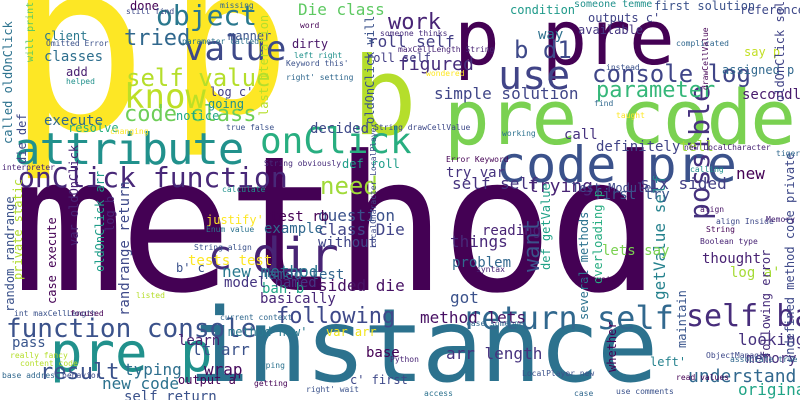 The image size is (800, 400). What do you see at coordinates (446, 49) in the screenshot?
I see `word-maxcelllength-string: maxCellLength String` at bounding box center [446, 49].